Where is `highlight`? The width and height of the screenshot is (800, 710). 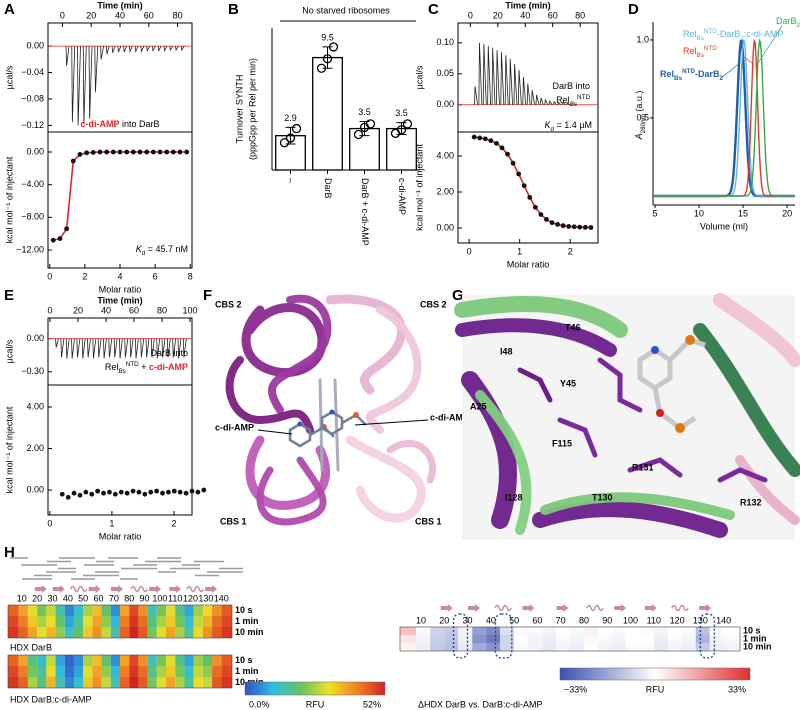
highlight is located at coordinates (503, 636).